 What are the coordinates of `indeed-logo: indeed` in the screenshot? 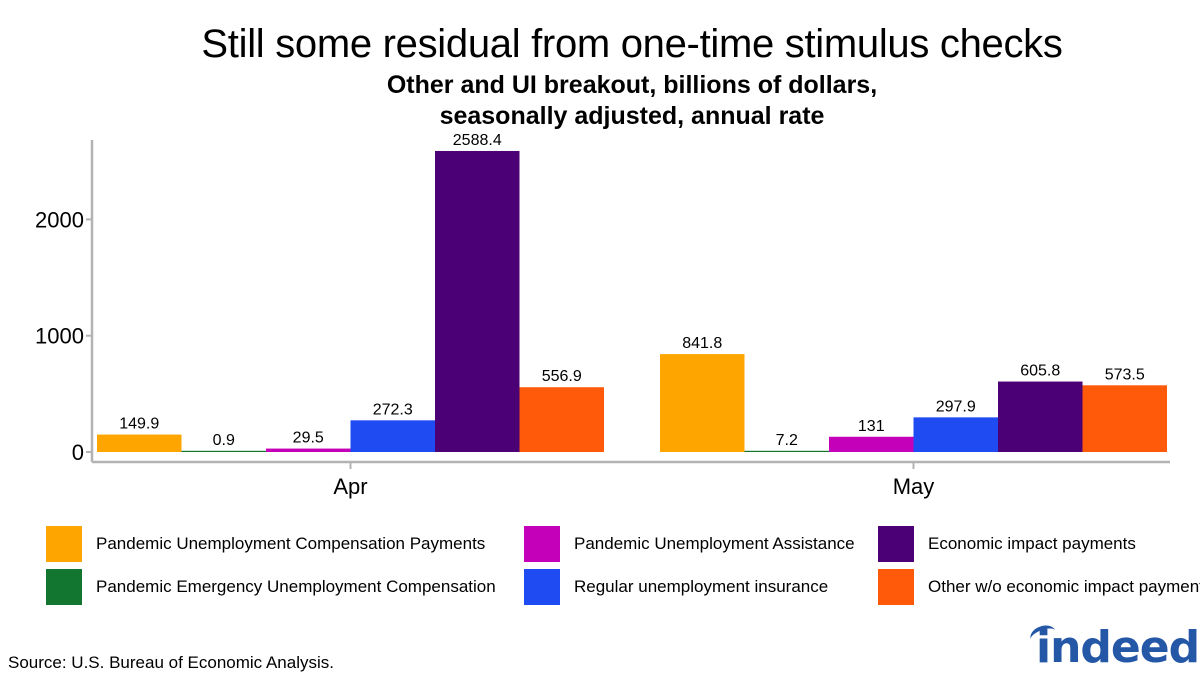 It's located at (1113, 649).